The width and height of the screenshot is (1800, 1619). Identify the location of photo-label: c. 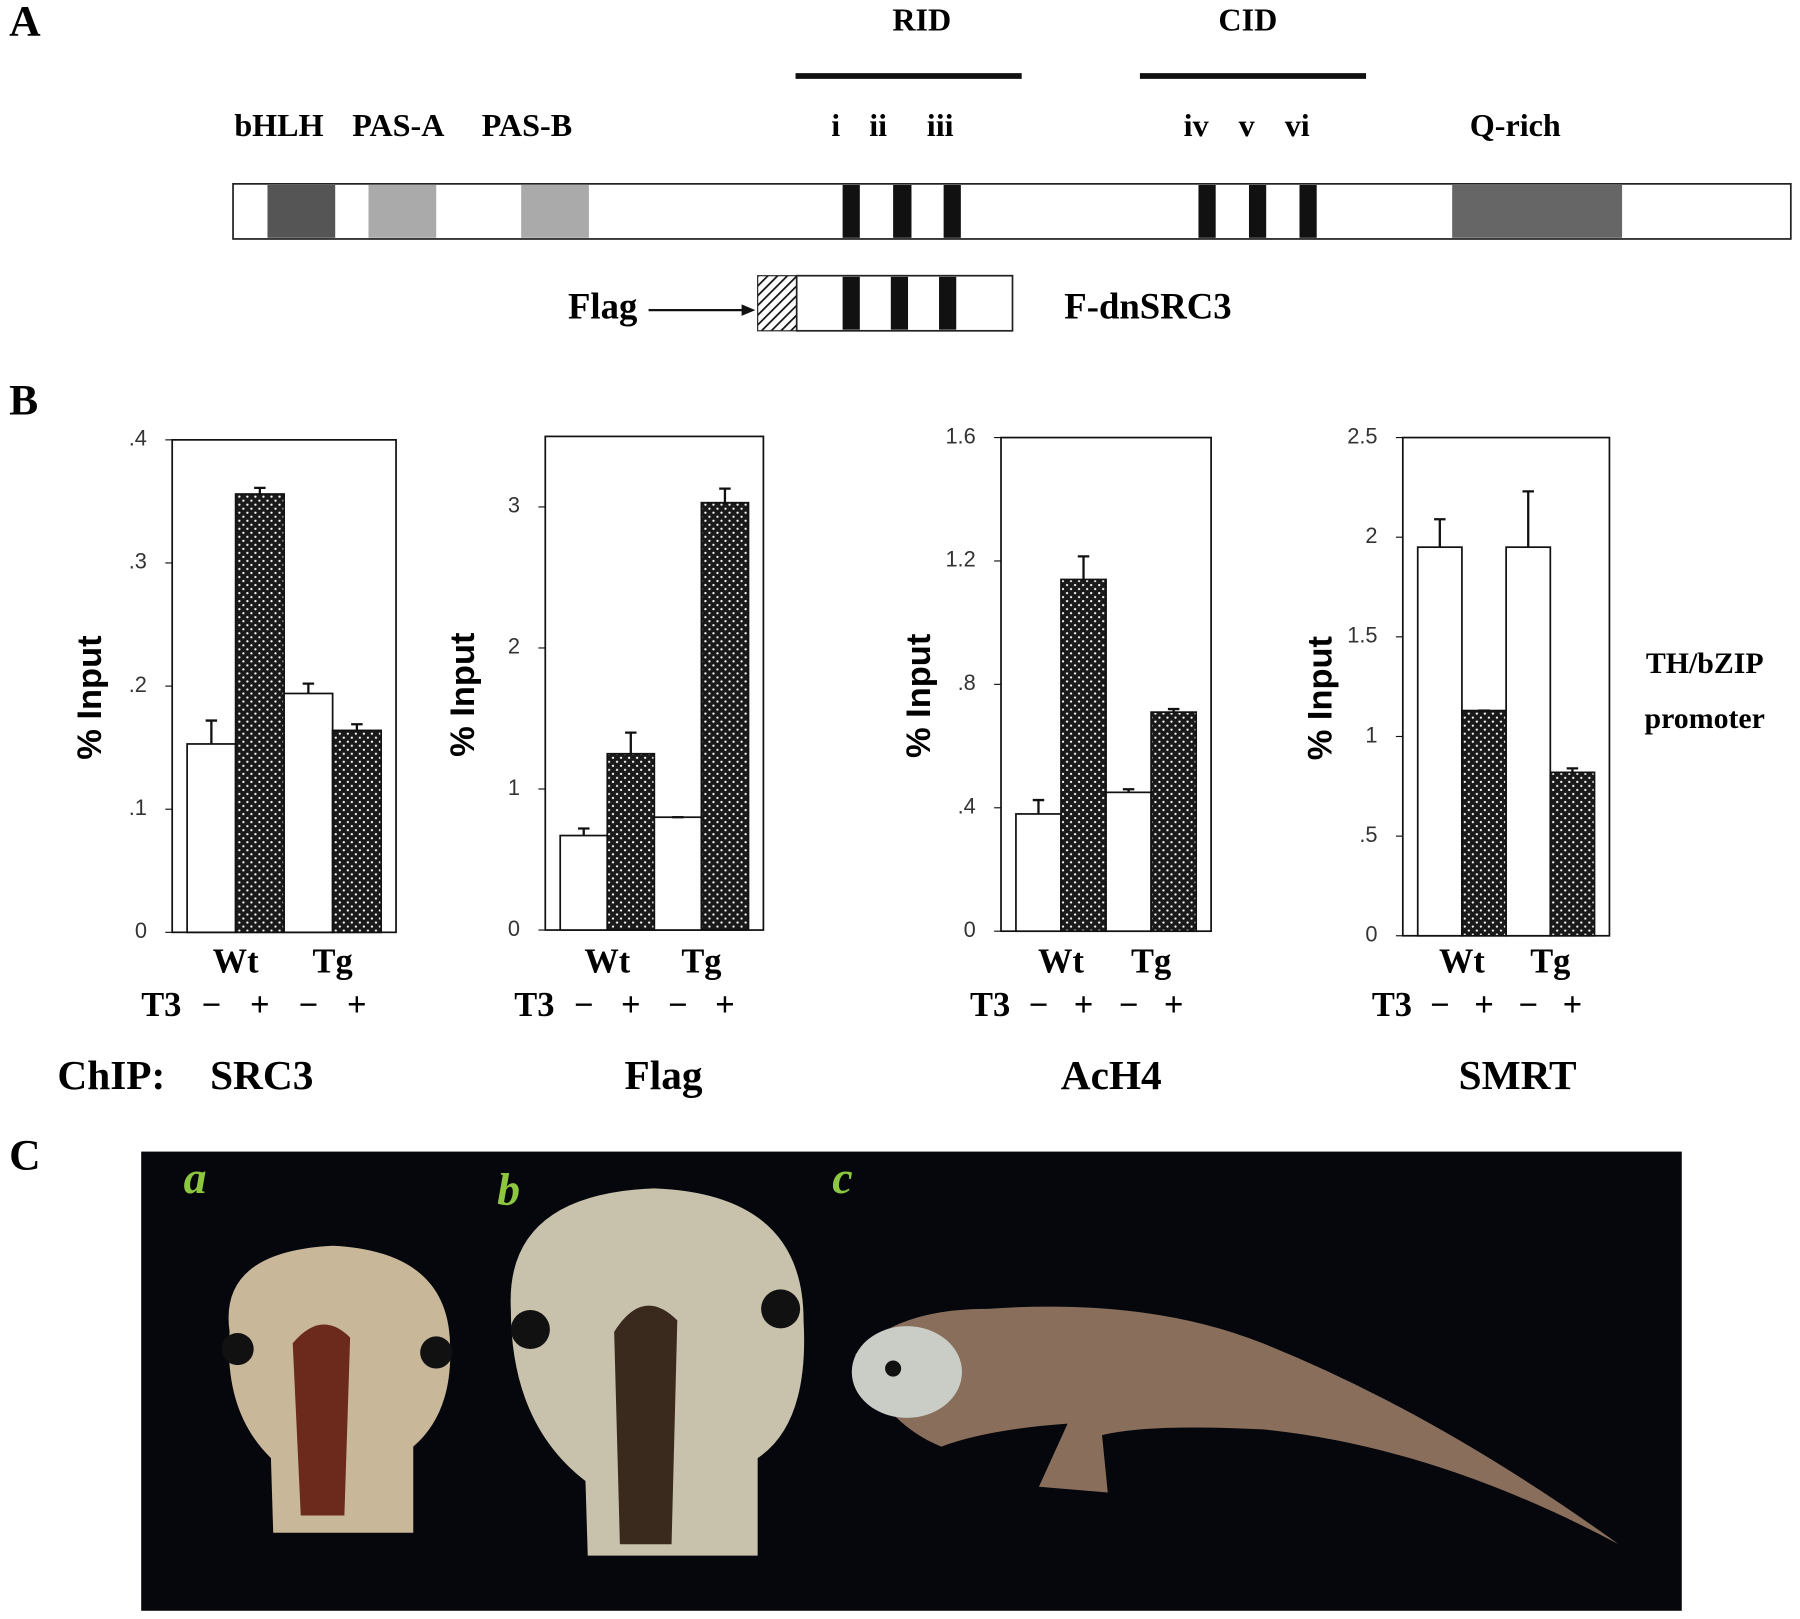
(842, 1177).